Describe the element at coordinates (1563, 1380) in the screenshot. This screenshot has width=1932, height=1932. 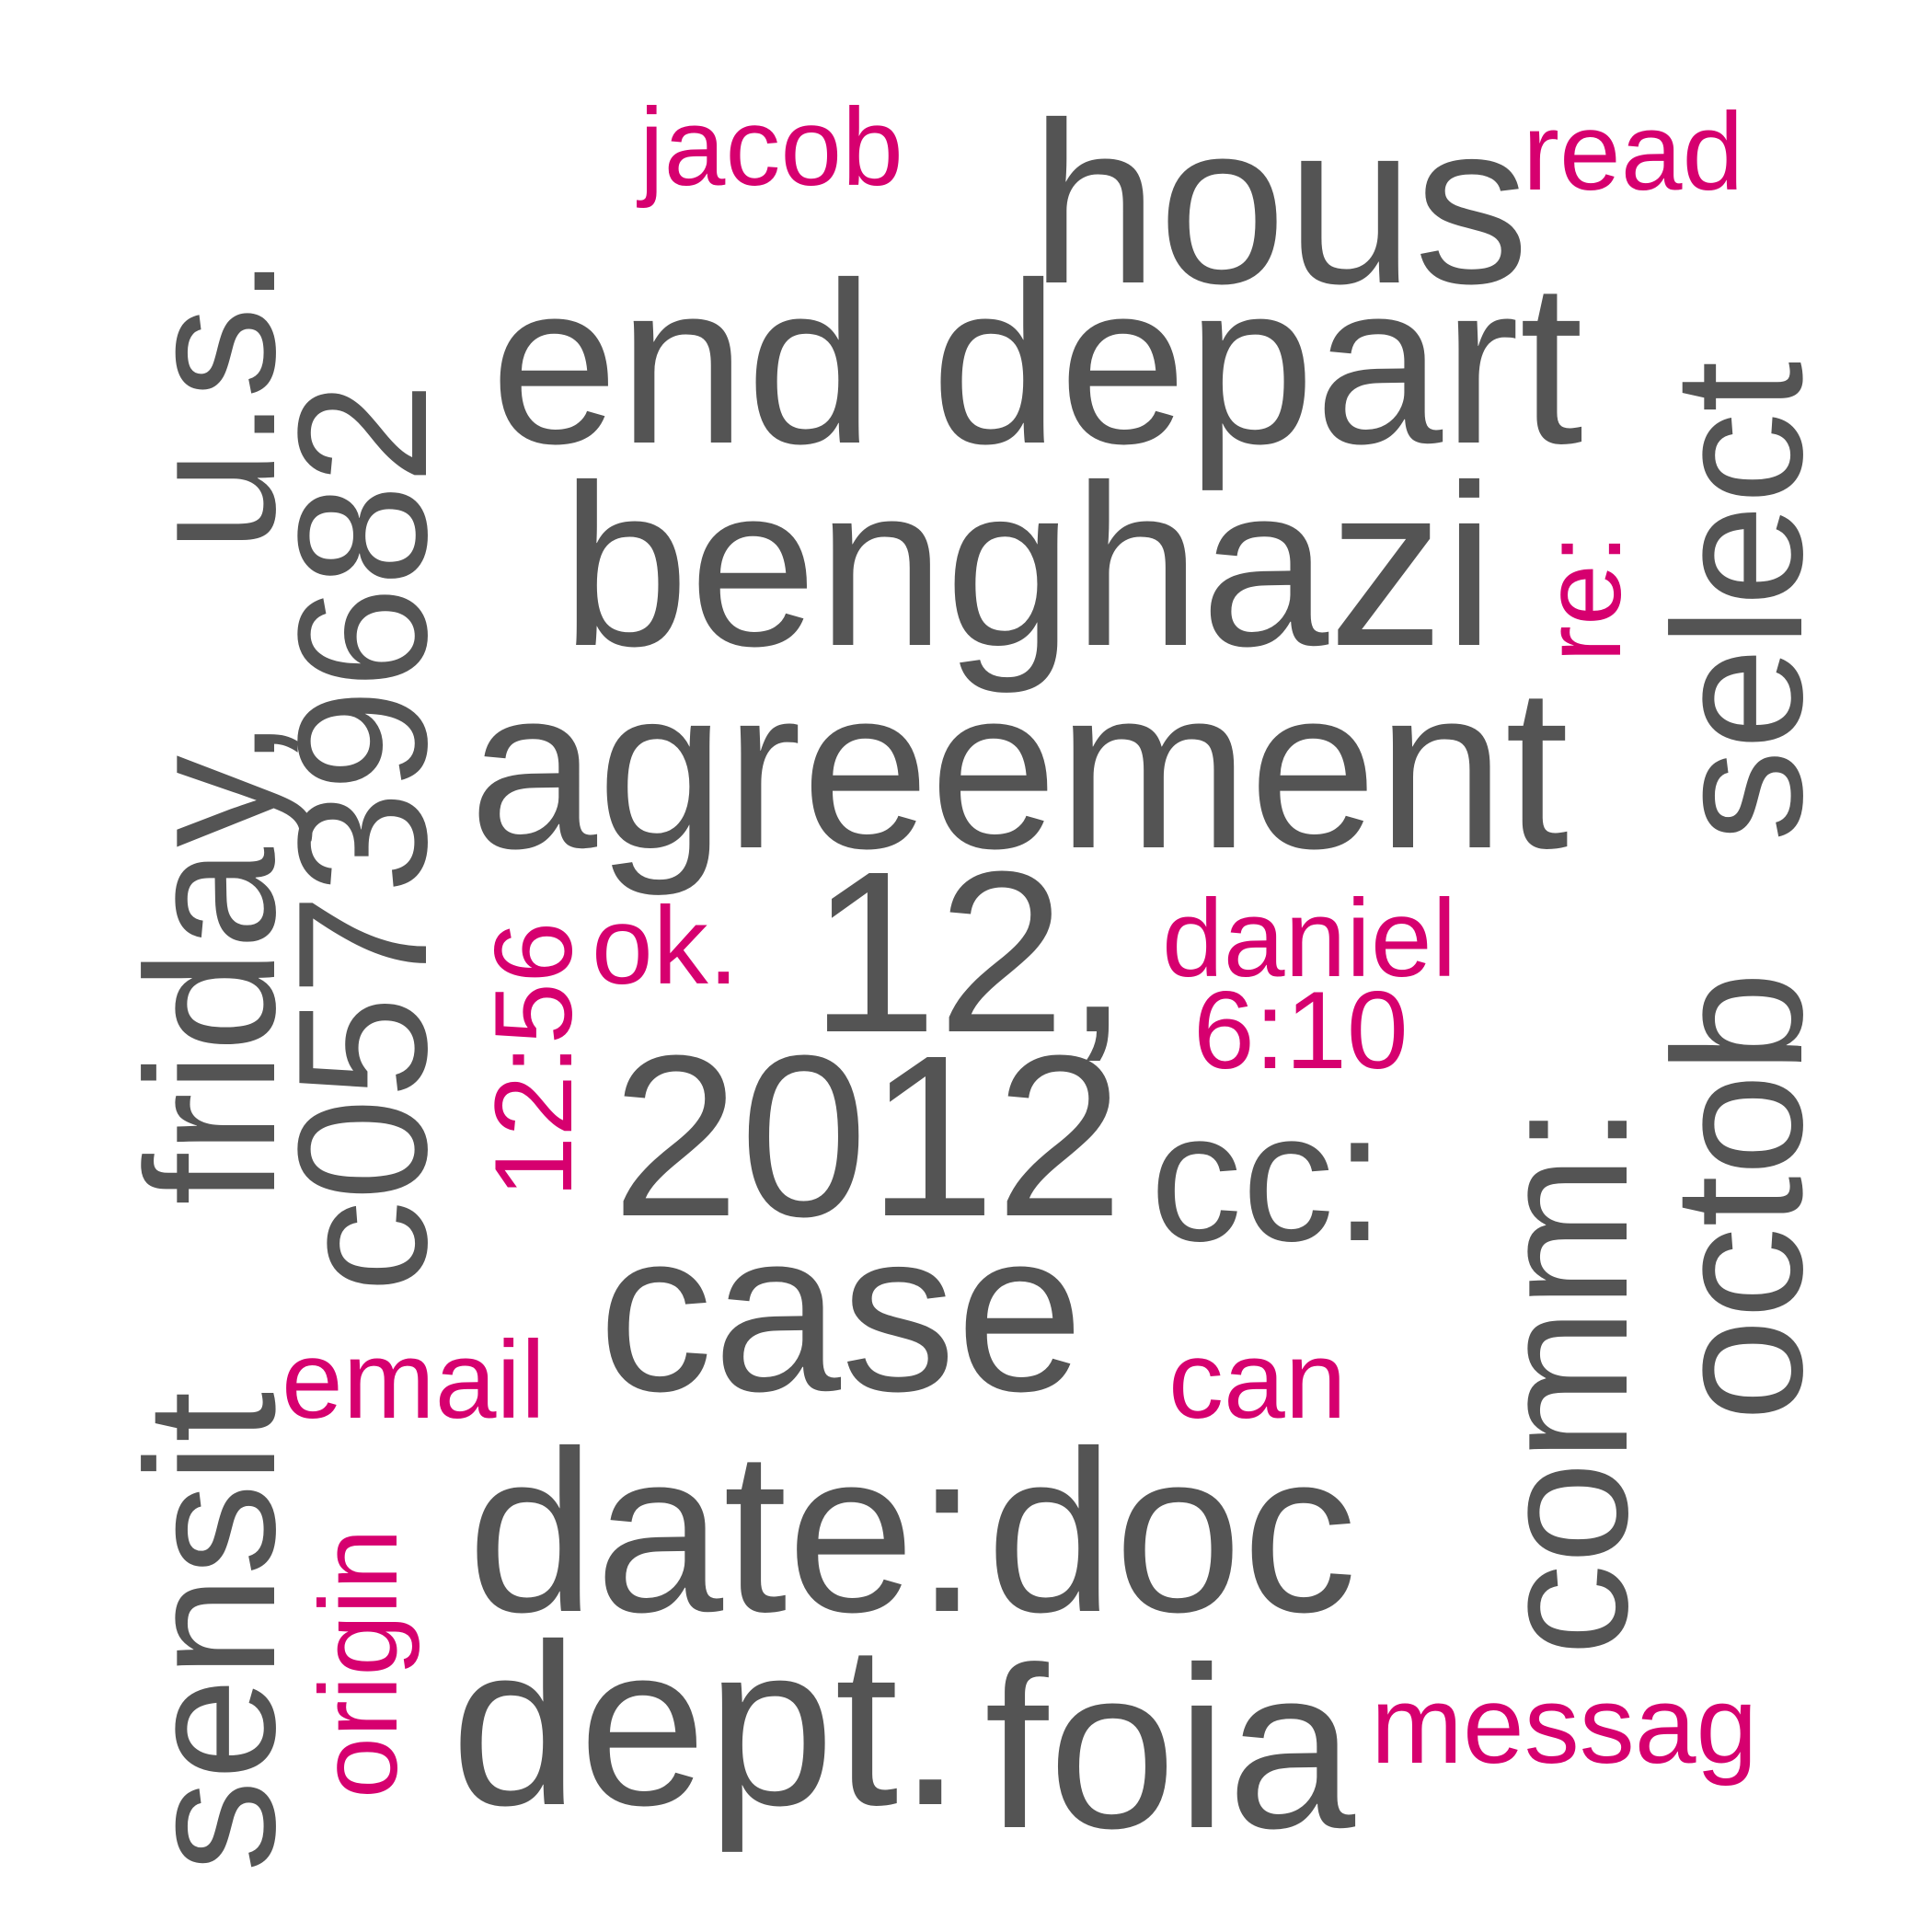
I see `word-comm: comm:` at that location.